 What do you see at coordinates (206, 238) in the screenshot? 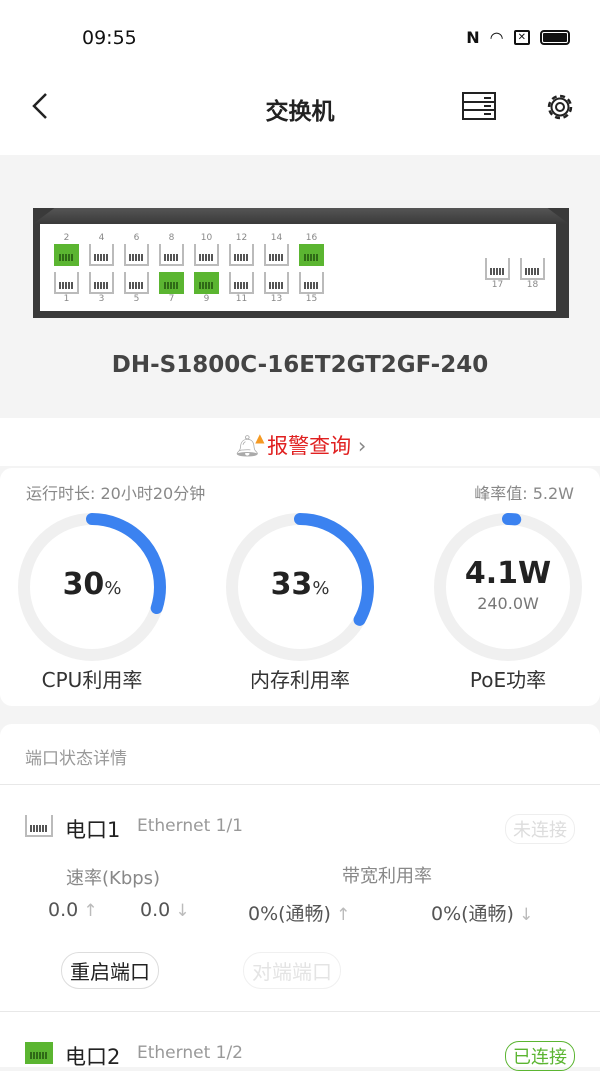
I see `port-number: 10` at bounding box center [206, 238].